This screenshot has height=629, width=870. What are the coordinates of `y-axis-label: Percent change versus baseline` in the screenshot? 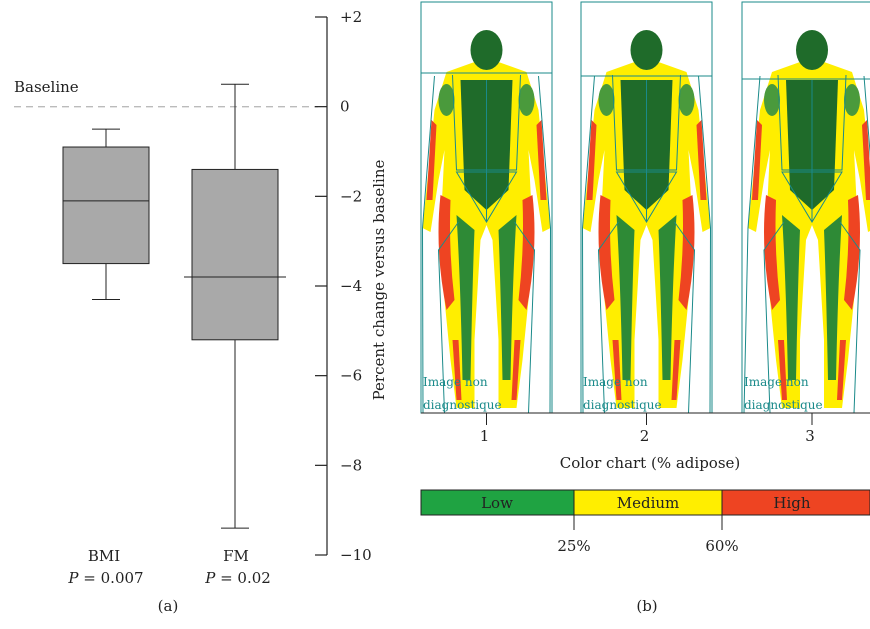 It's located at (379, 280).